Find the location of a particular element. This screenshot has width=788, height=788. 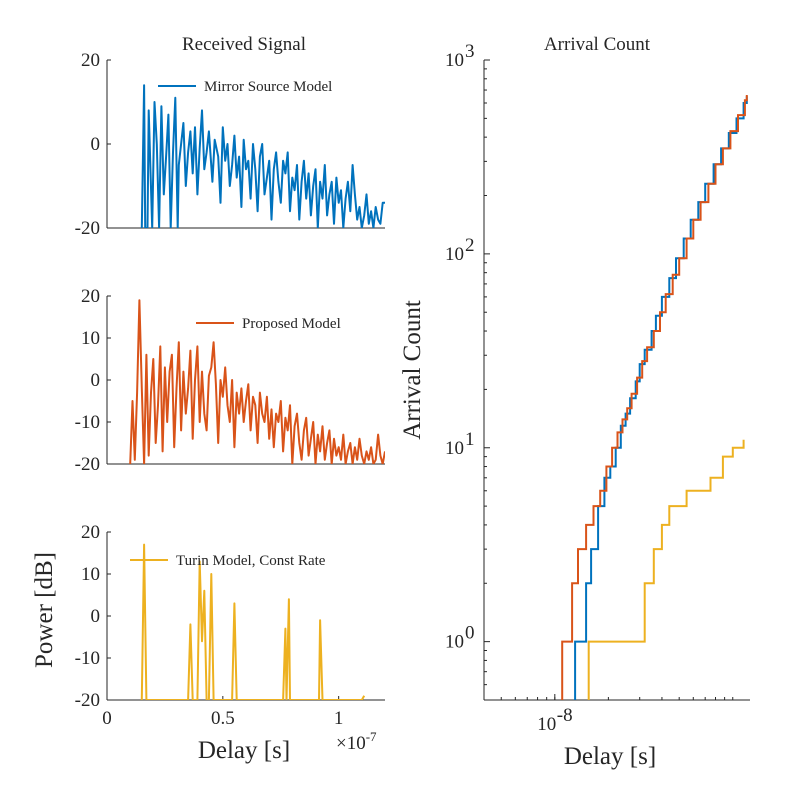

legend-label: Mirror Source Model is located at coordinates (268, 87).